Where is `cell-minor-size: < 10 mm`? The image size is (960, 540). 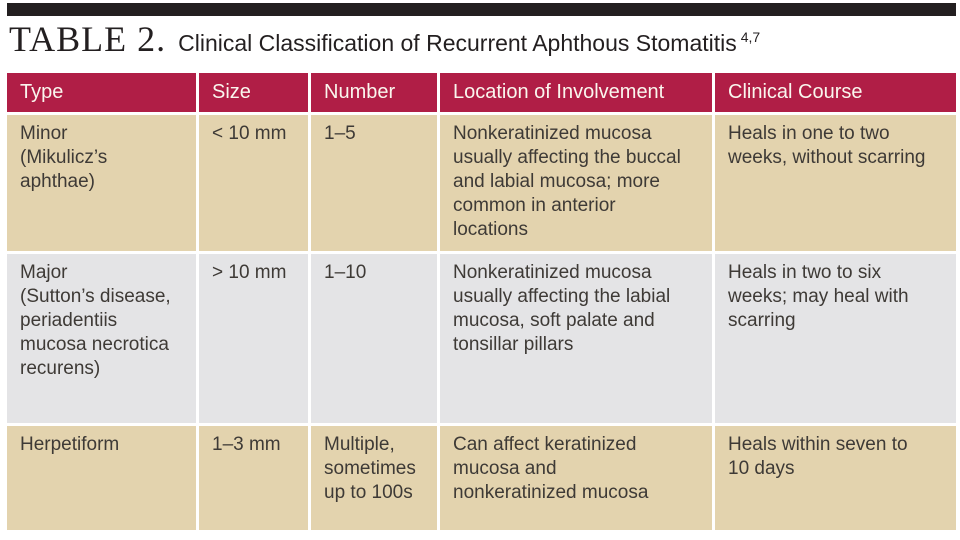 cell-minor-size: < 10 mm is located at coordinates (253, 183).